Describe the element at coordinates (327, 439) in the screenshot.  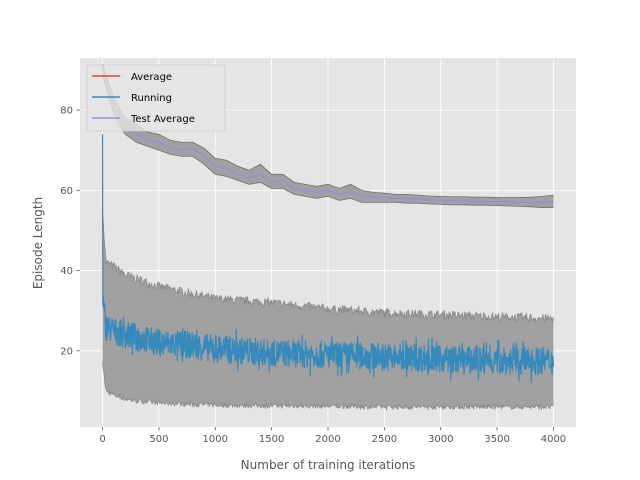
I see `x-tick-label: 2000` at that location.